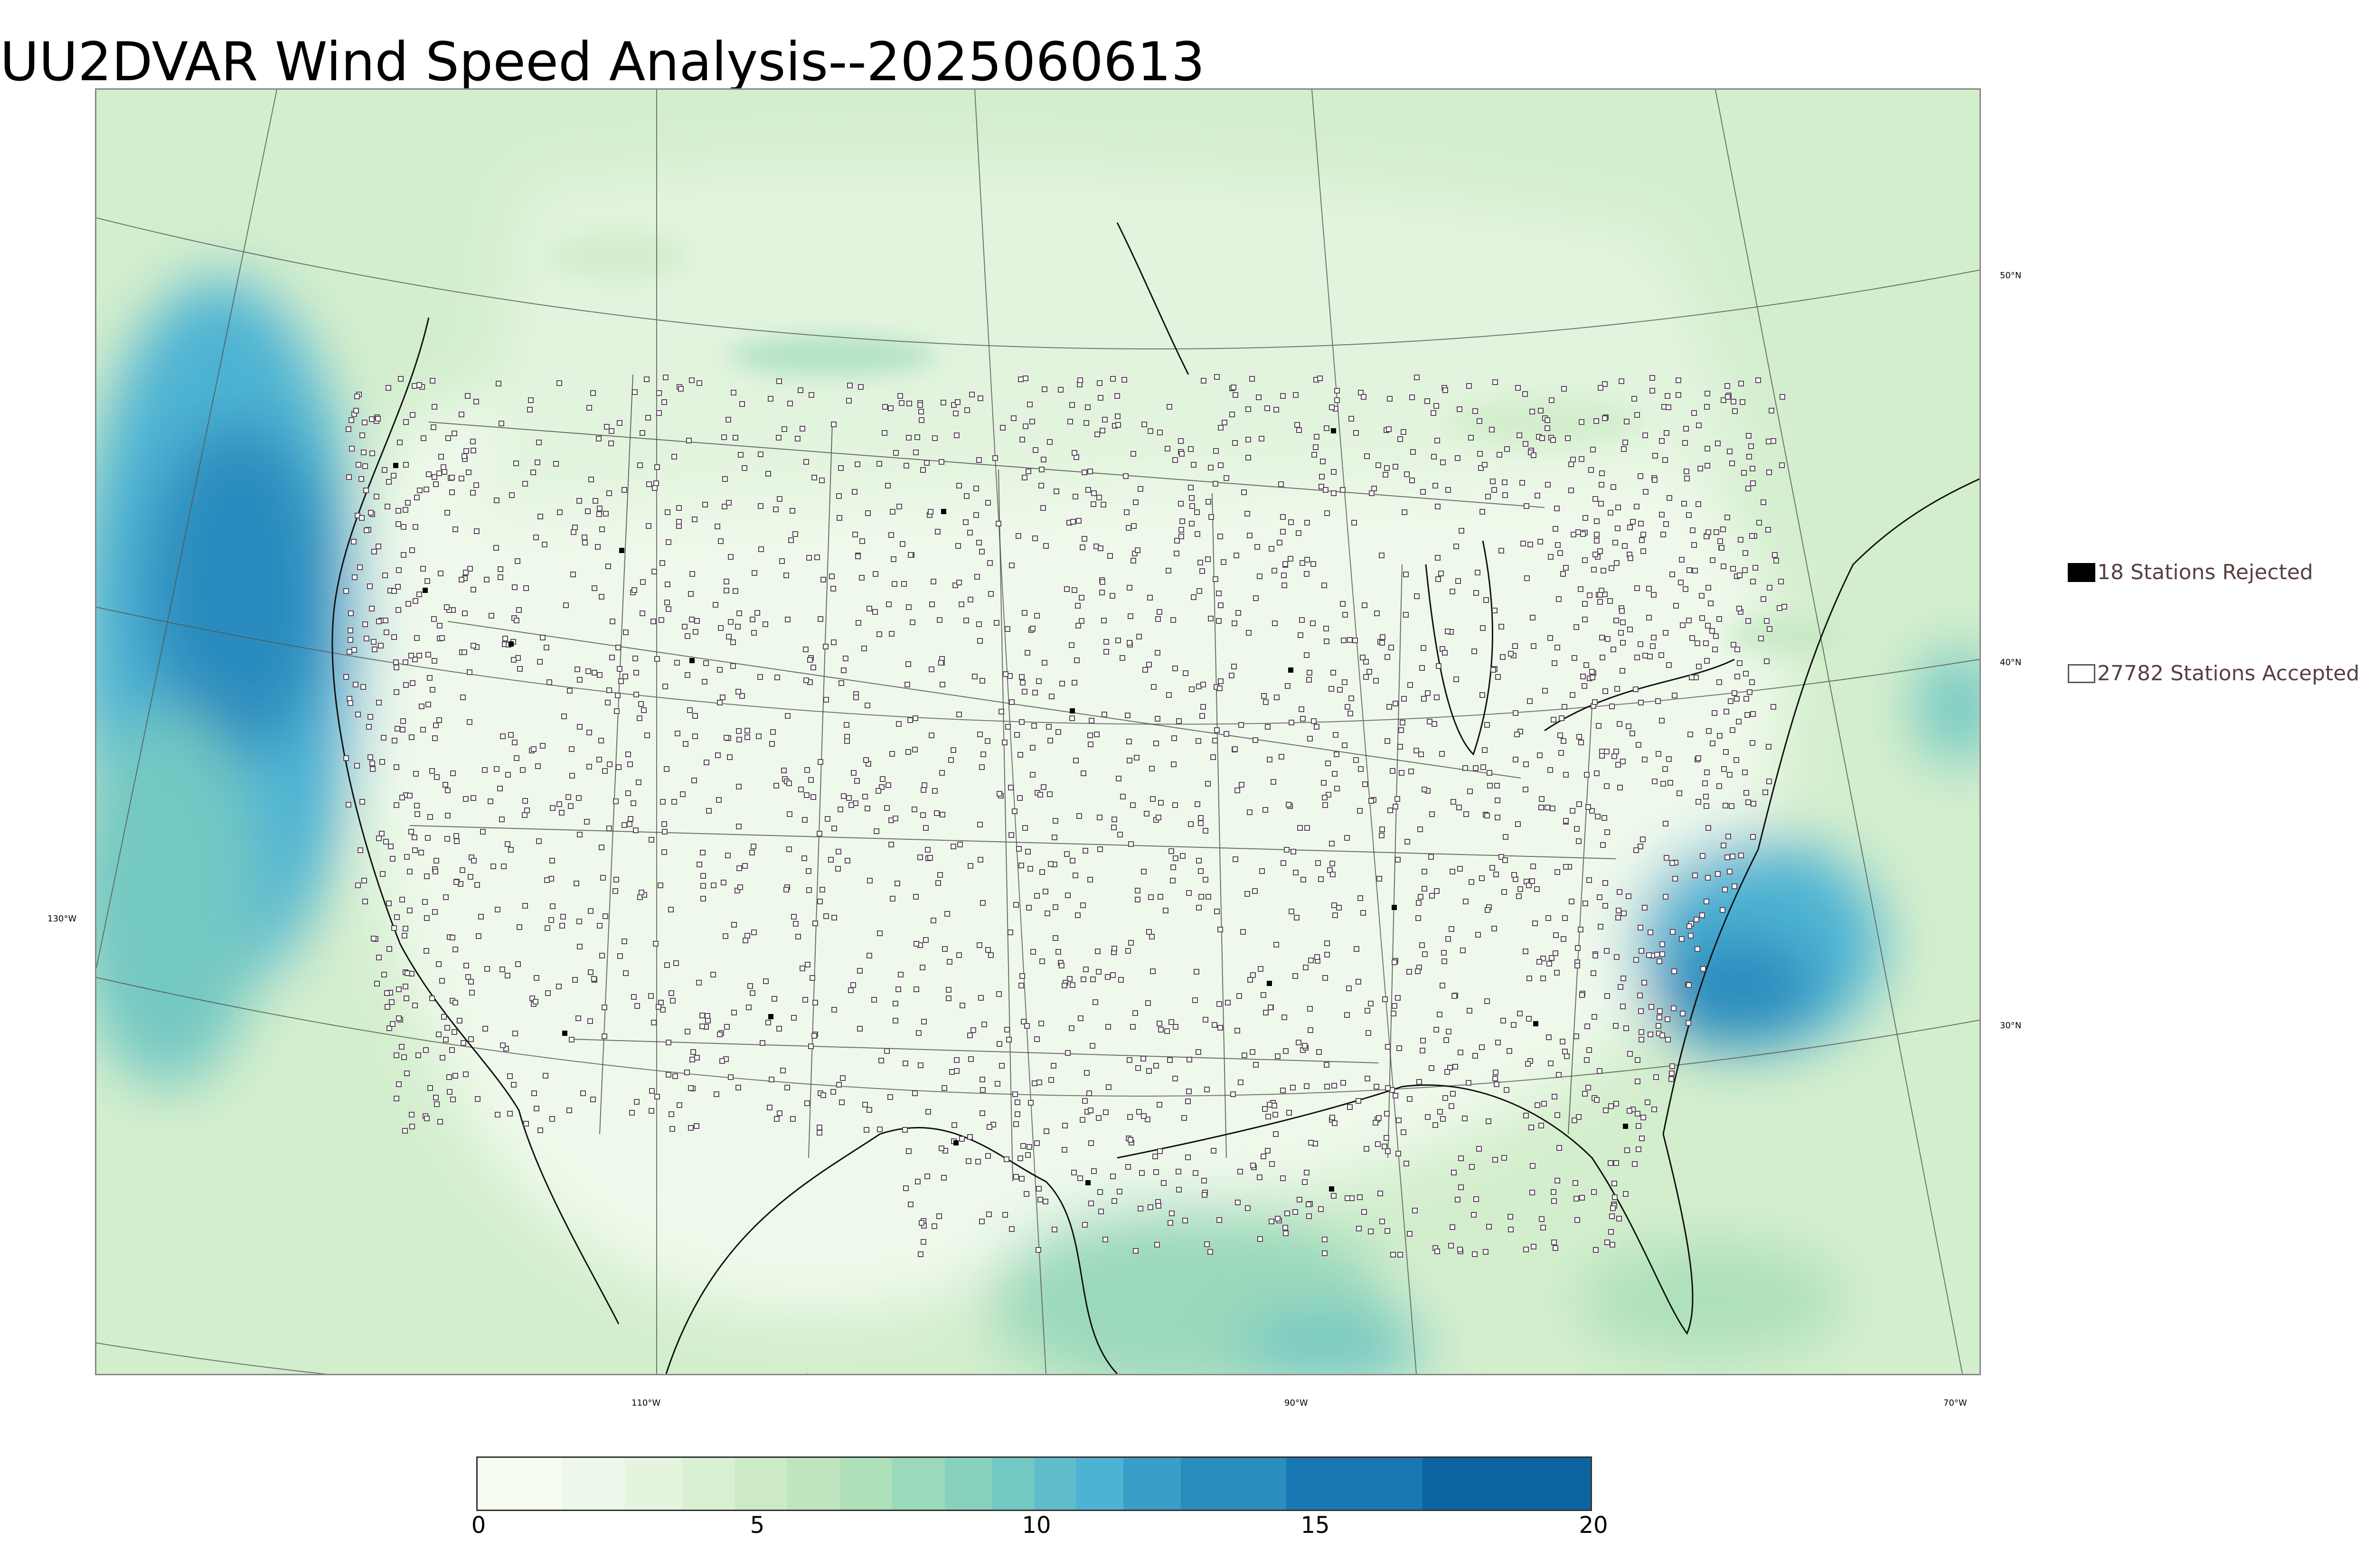  I want to click on colorbar-tick-0: 0, so click(478, 1525).